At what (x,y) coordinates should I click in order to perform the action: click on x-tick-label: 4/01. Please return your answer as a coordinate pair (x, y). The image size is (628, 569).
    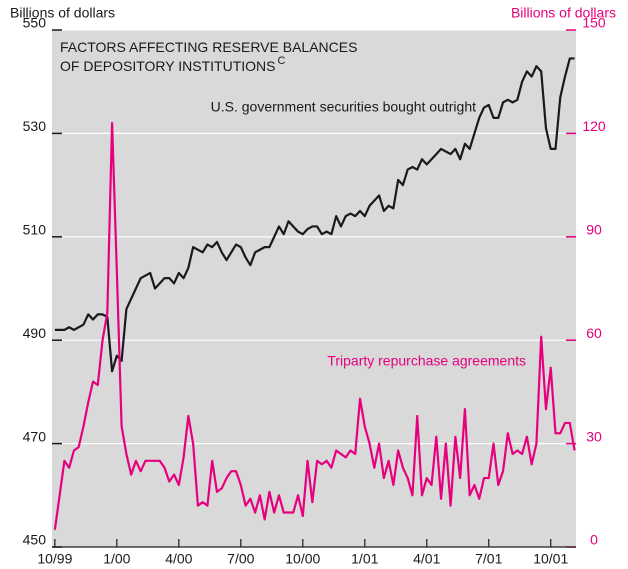
    Looking at the image, I should click on (426, 559).